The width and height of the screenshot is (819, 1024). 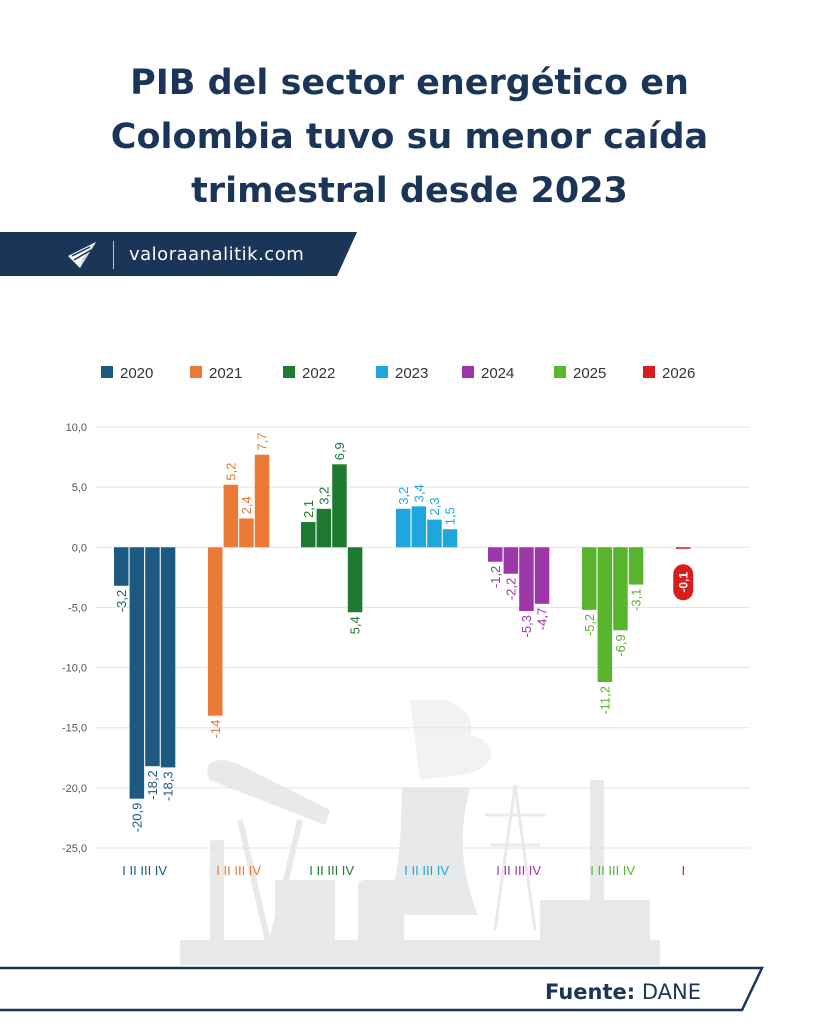 What do you see at coordinates (79, 548) in the screenshot?
I see `y-tick-label: 0,0` at bounding box center [79, 548].